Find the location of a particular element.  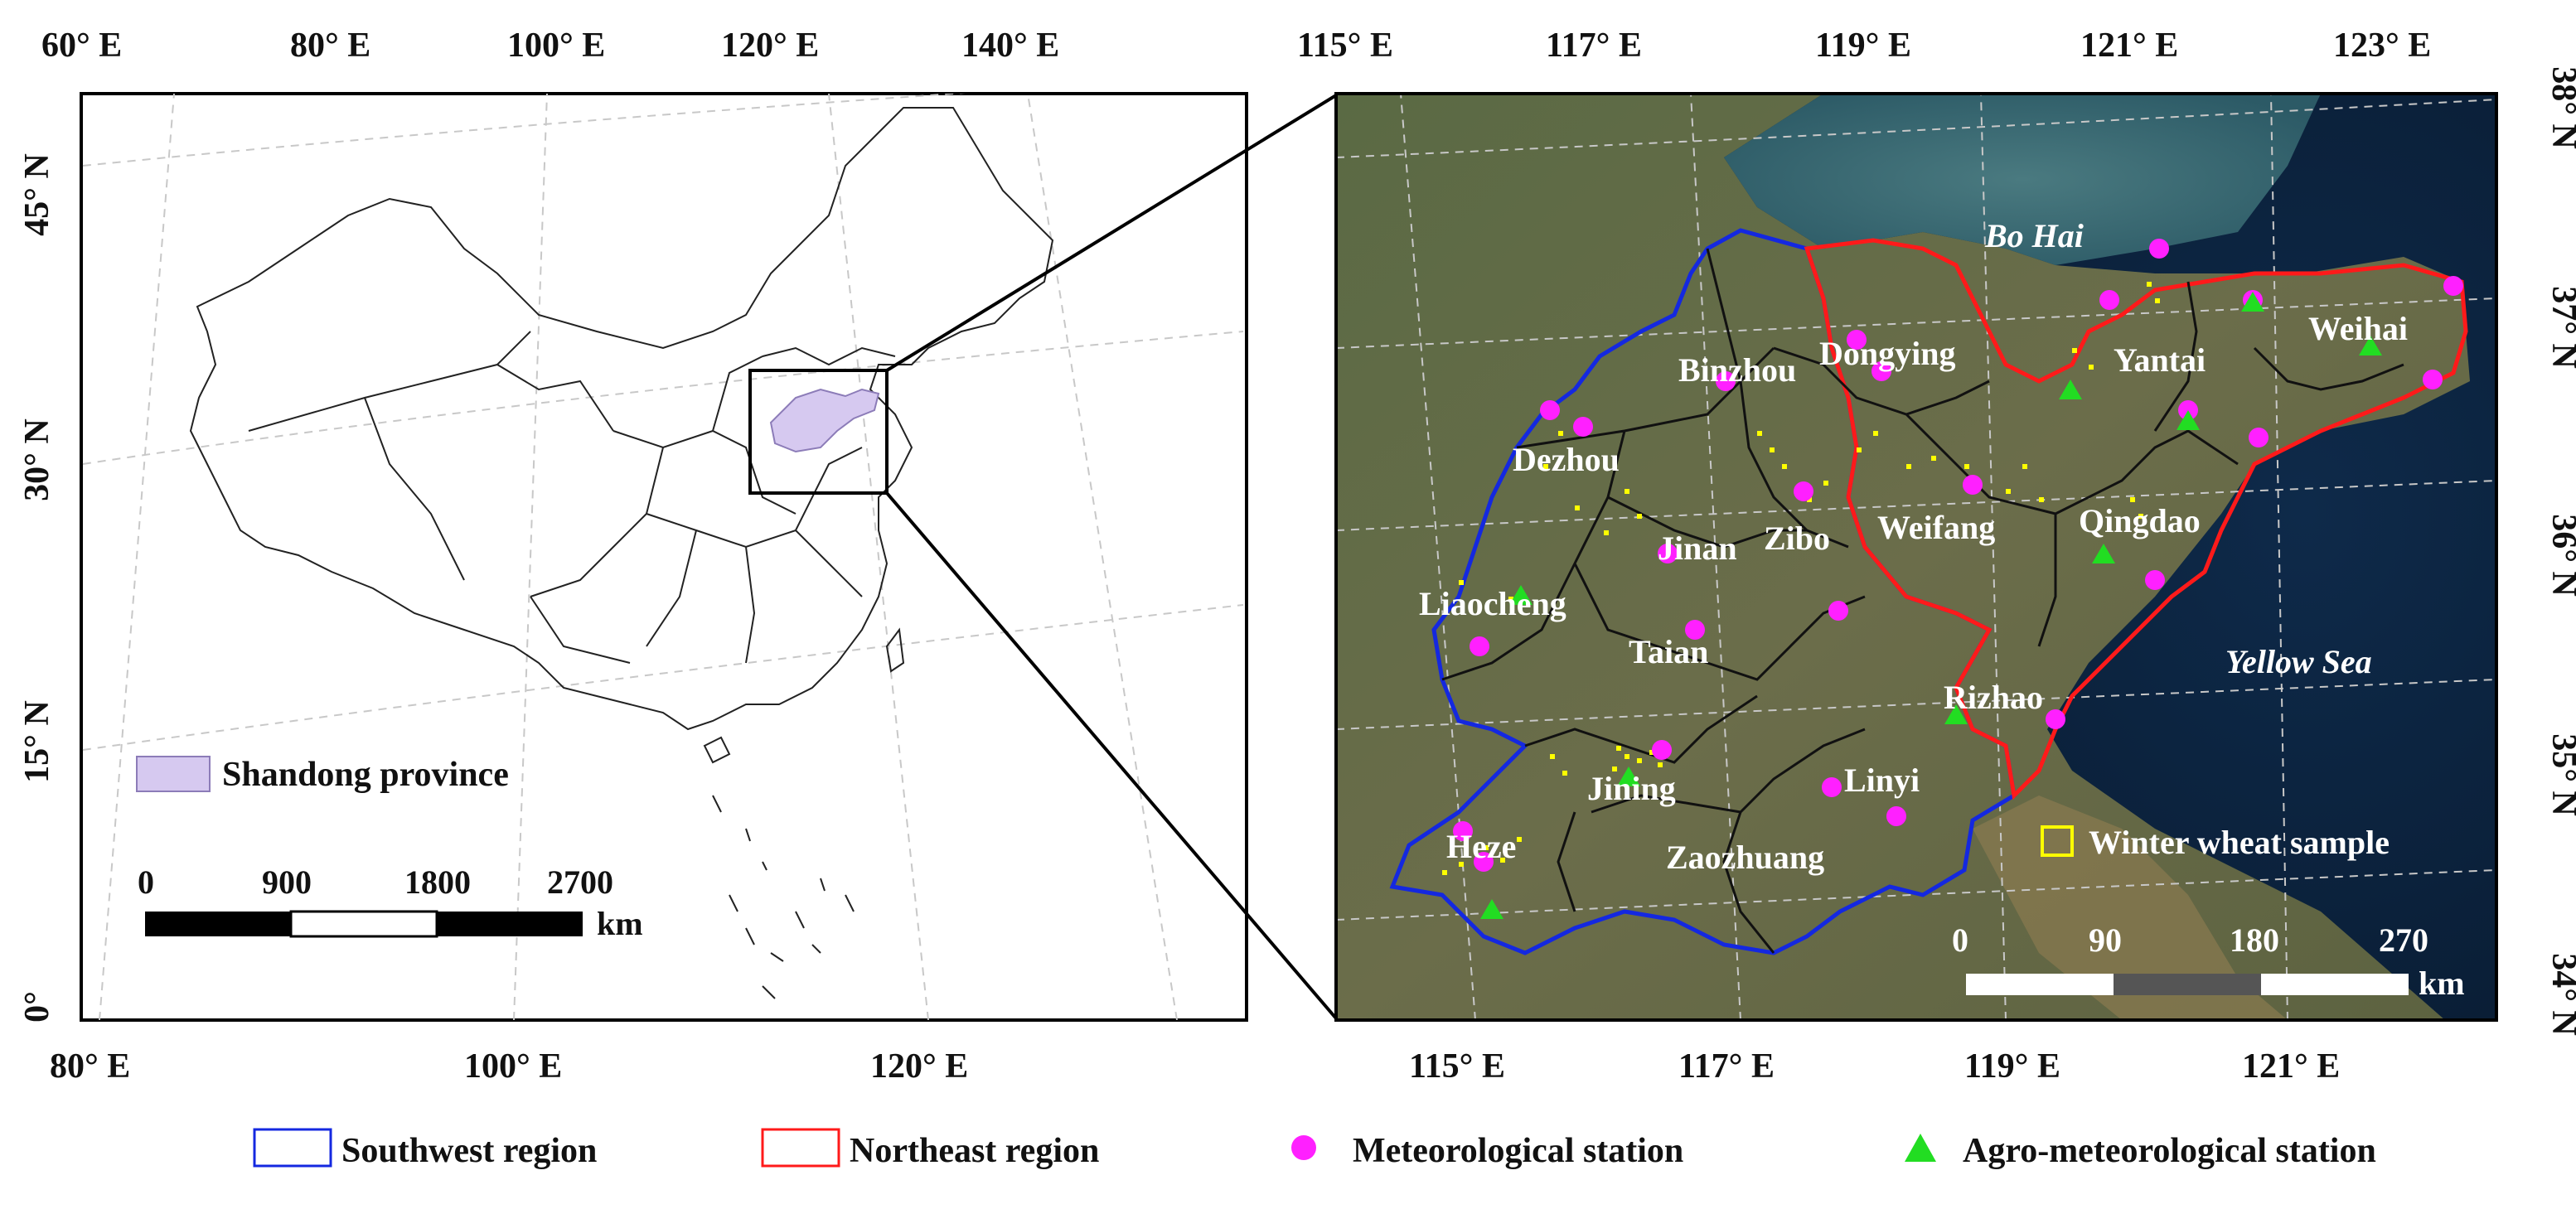

scale-number: 2700 is located at coordinates (580, 882).